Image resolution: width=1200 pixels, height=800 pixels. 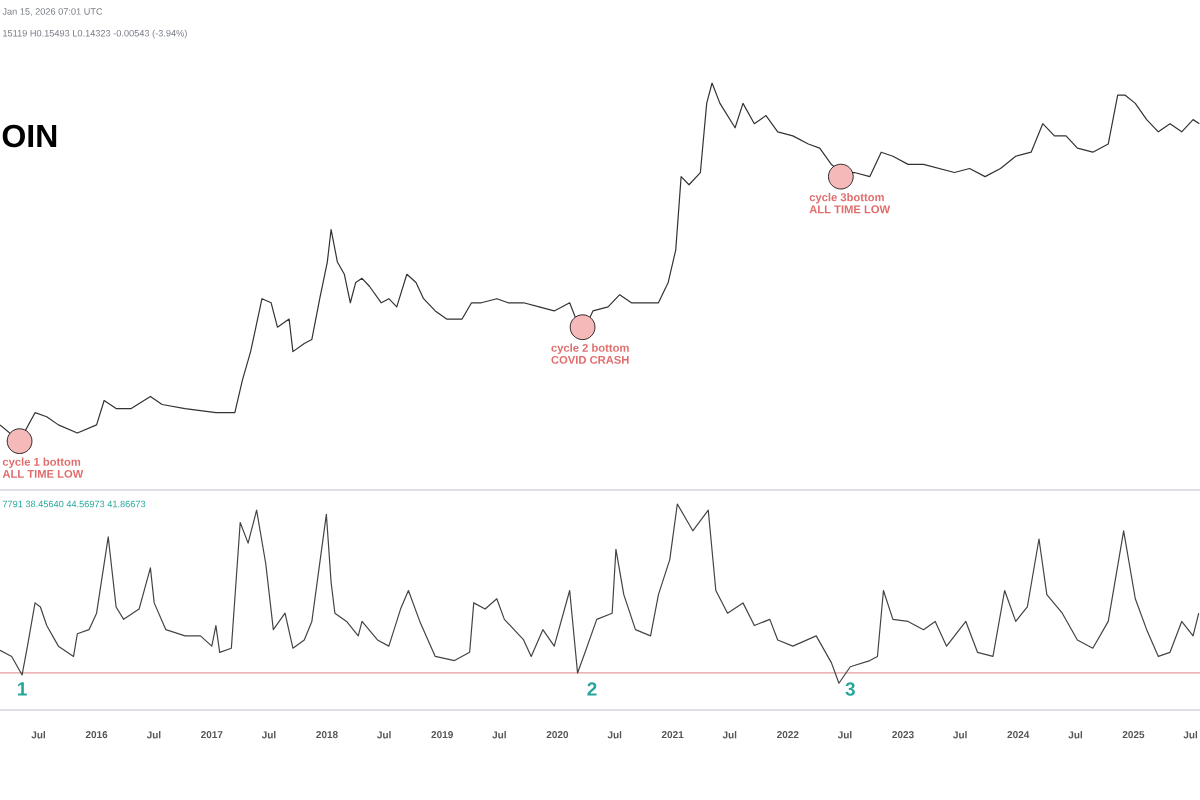 I want to click on annotation: 3, so click(x=850, y=689).